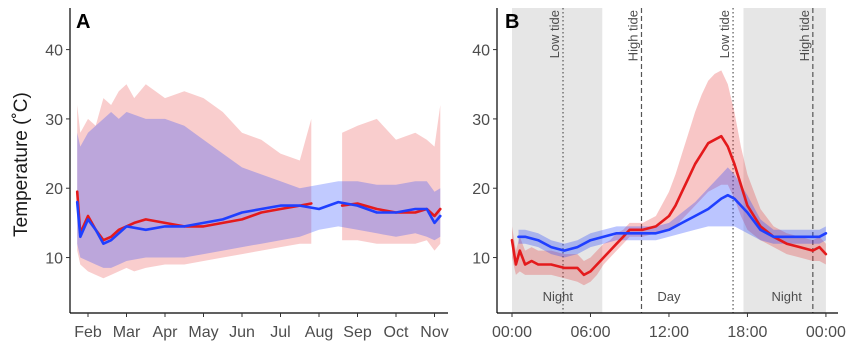 The height and width of the screenshot is (348, 848). Describe the element at coordinates (787, 296) in the screenshot. I see `region-label-2: Night` at that location.